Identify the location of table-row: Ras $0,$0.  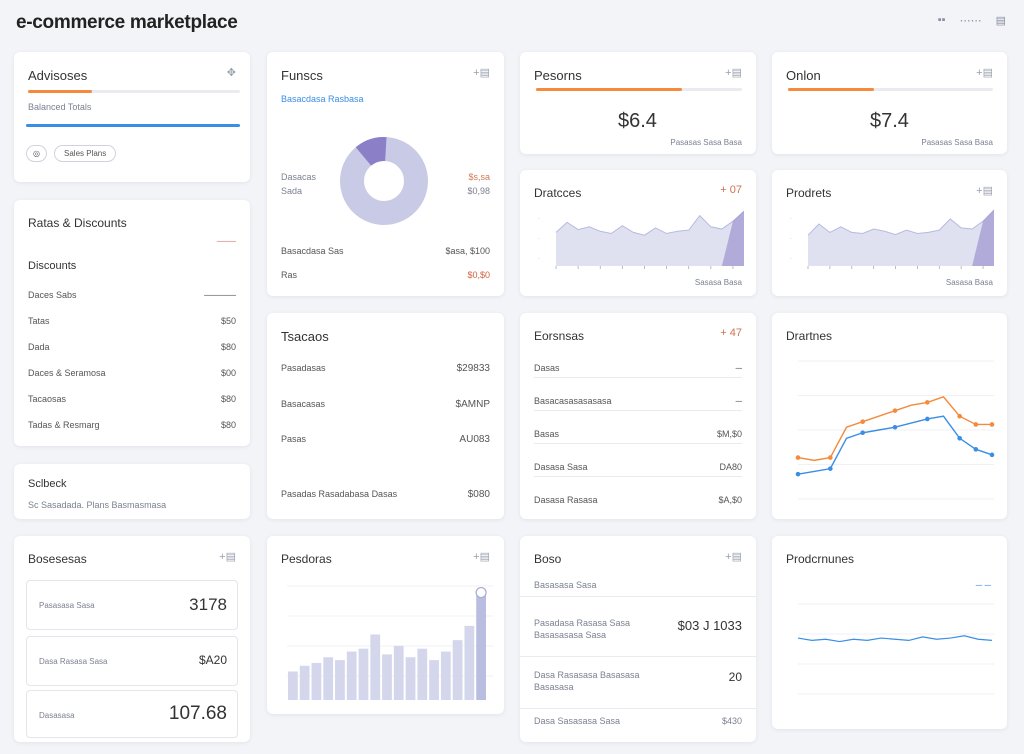
(385, 275).